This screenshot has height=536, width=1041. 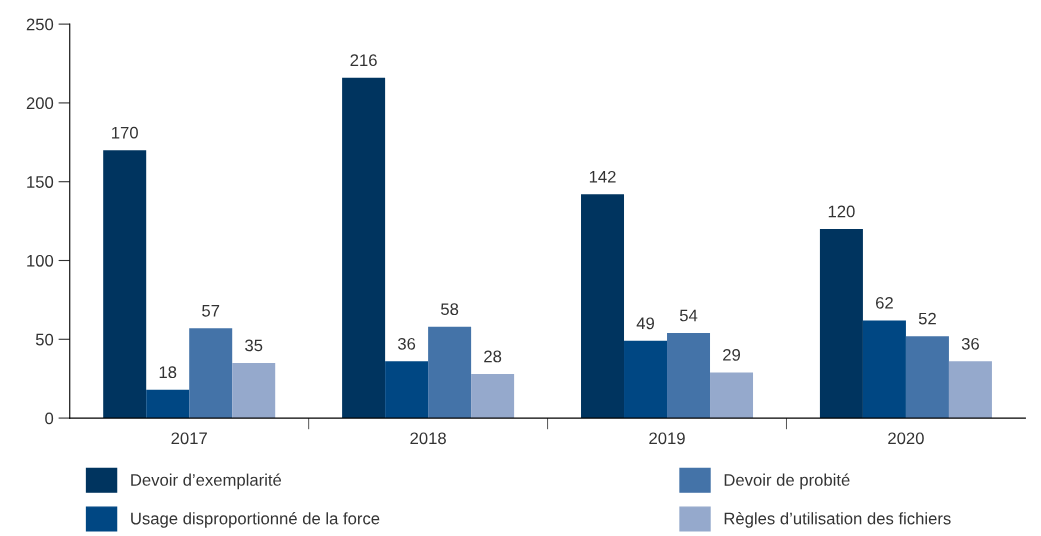 What do you see at coordinates (645, 323) in the screenshot?
I see `data-label: 49` at bounding box center [645, 323].